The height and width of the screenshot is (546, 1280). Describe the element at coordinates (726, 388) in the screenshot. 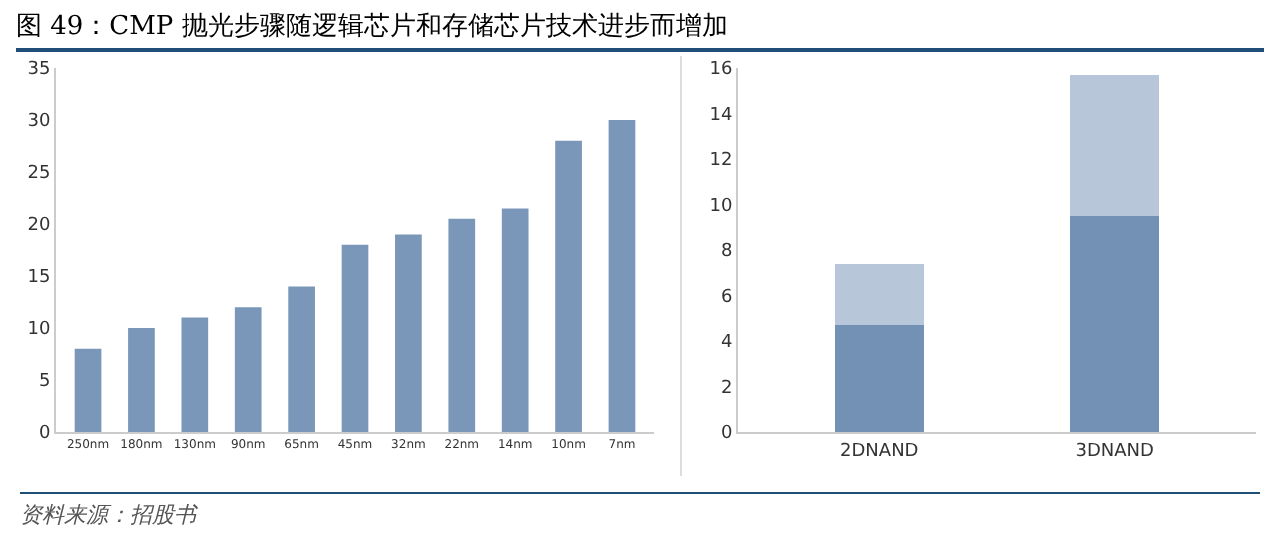

I see `y-tick-label: 2` at that location.